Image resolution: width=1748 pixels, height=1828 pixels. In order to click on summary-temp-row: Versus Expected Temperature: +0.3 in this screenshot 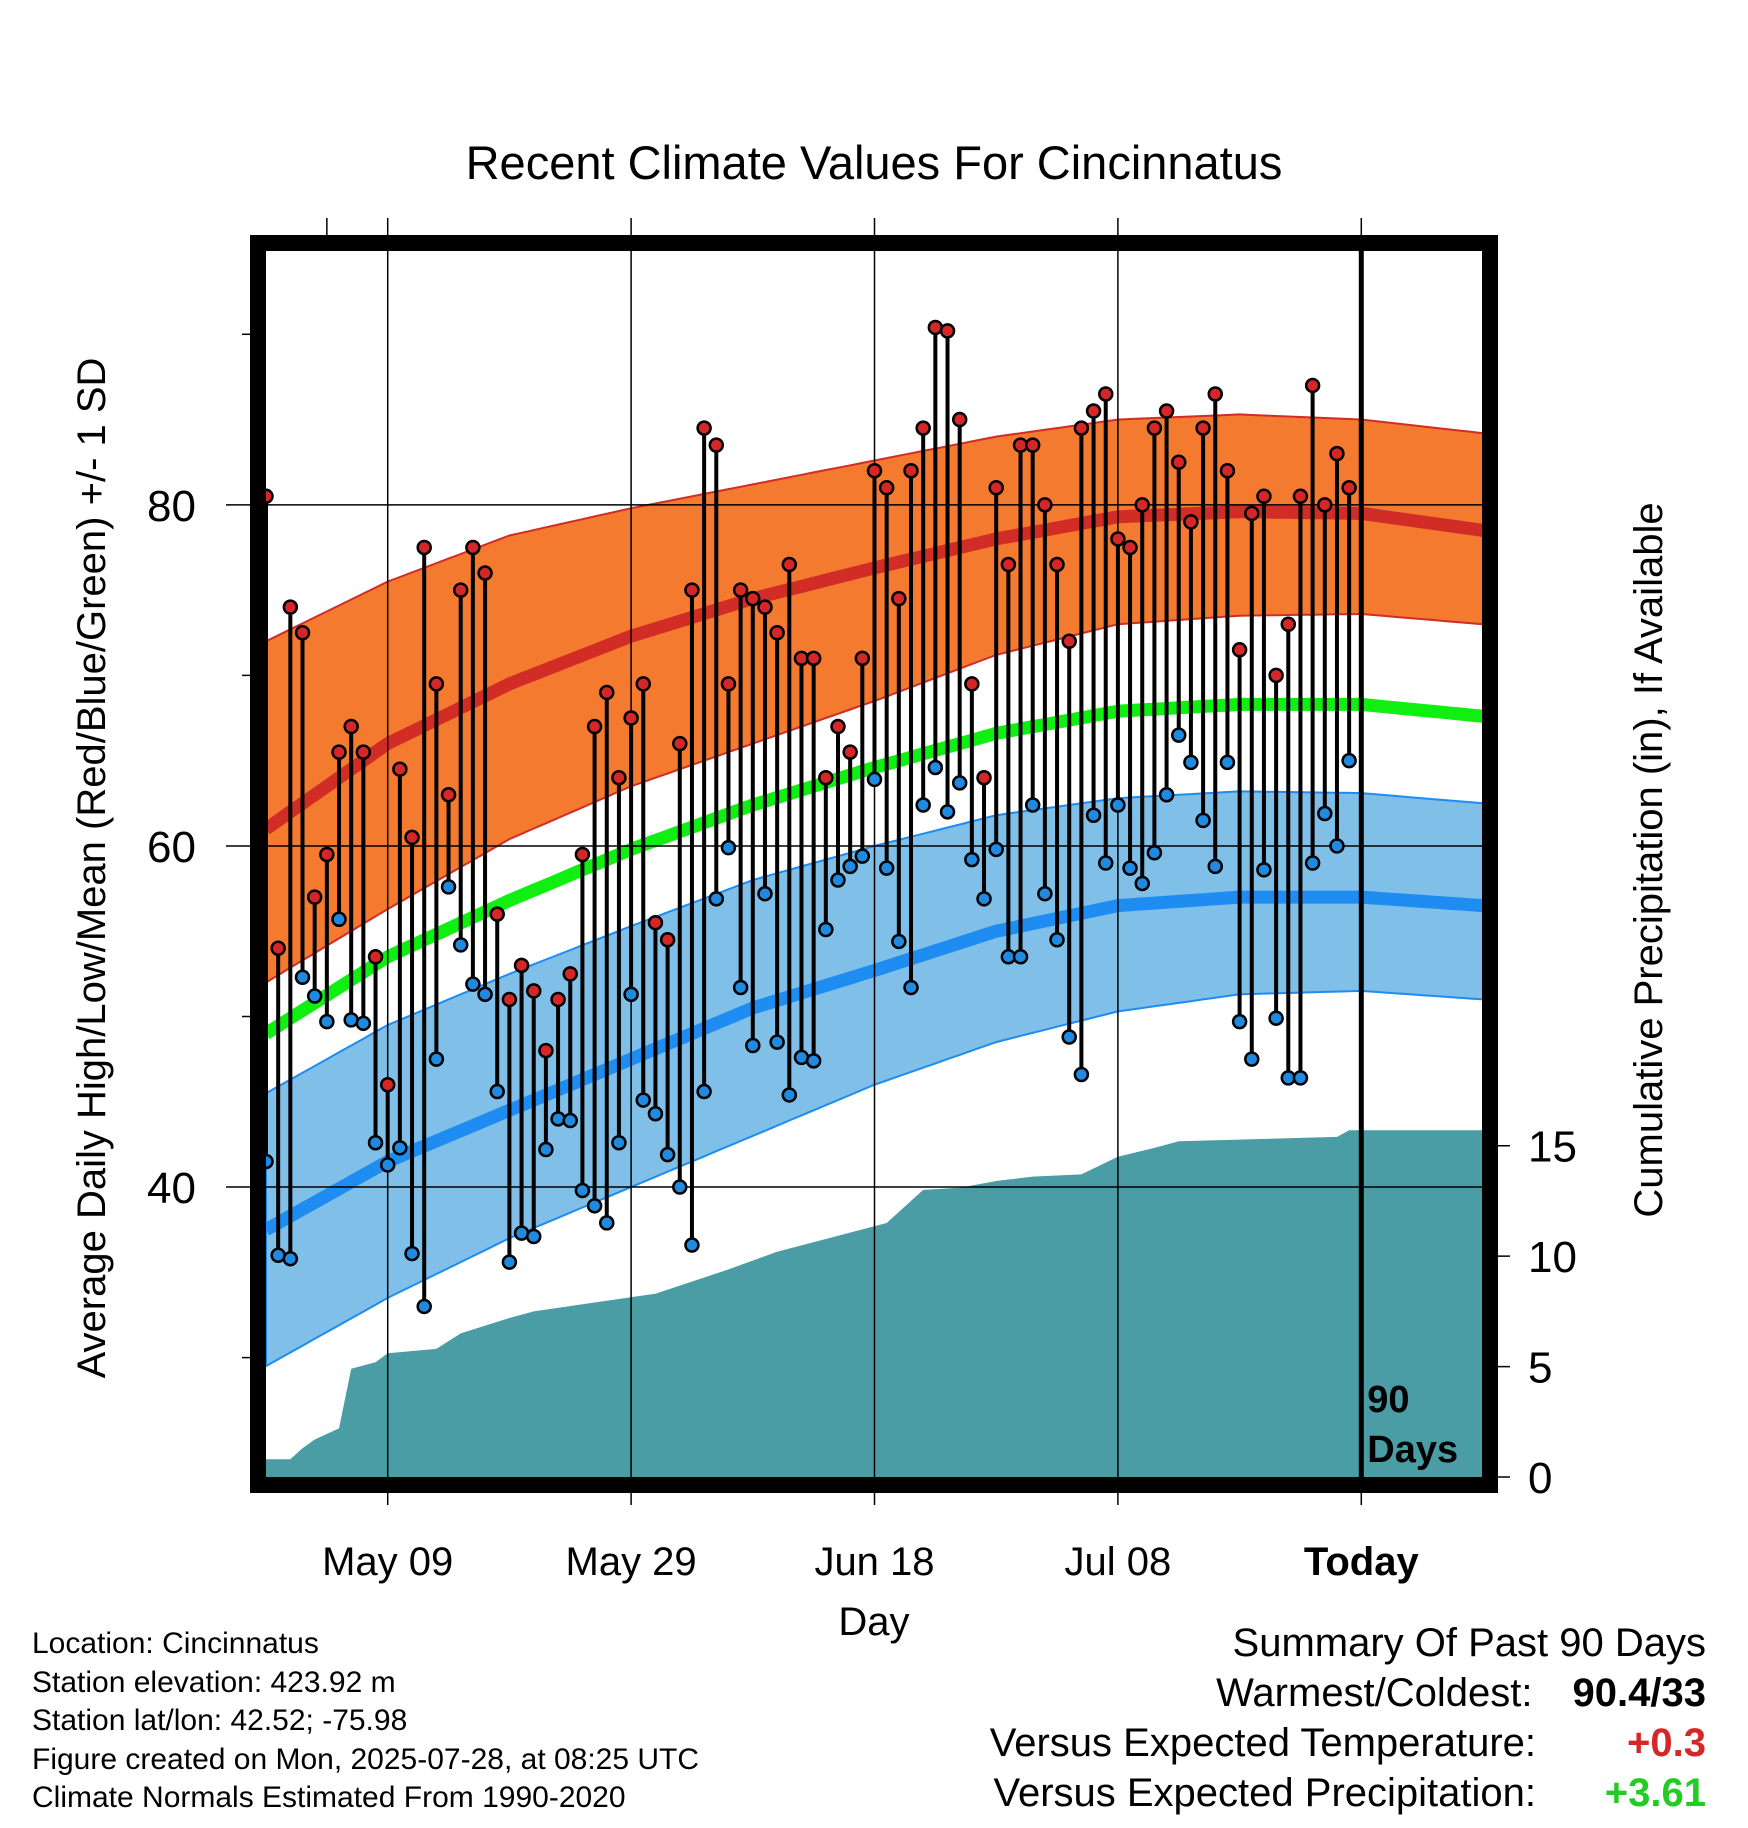, I will do `click(1348, 1743)`.